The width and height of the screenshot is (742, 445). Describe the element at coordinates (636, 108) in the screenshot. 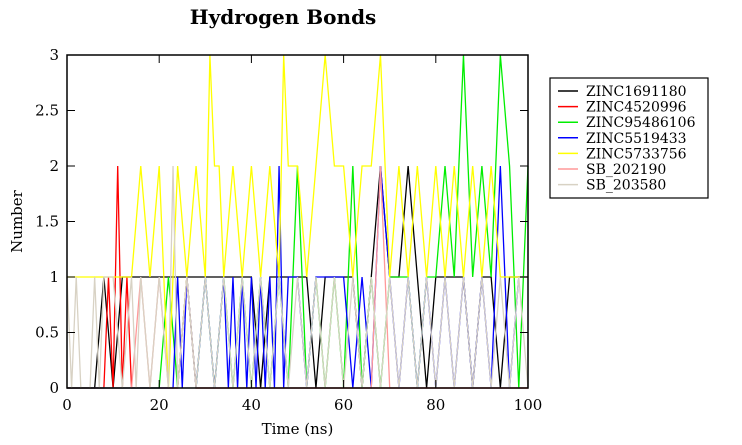

I see `legend-label-2: ZINC4520996` at that location.